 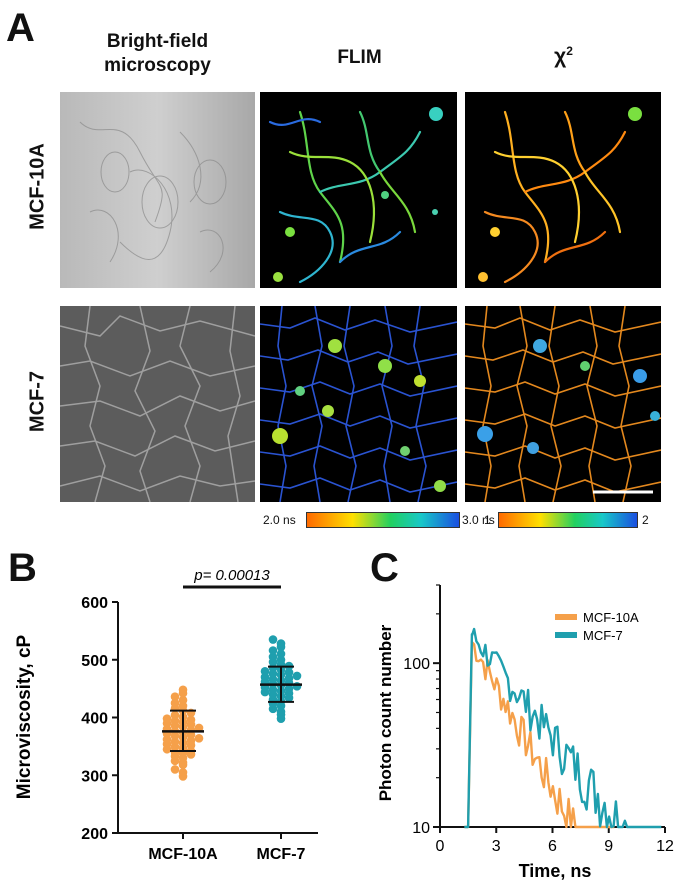 What do you see at coordinates (555, 871) in the screenshot?
I see `chart-c-x-axis-label: Time, ns` at bounding box center [555, 871].